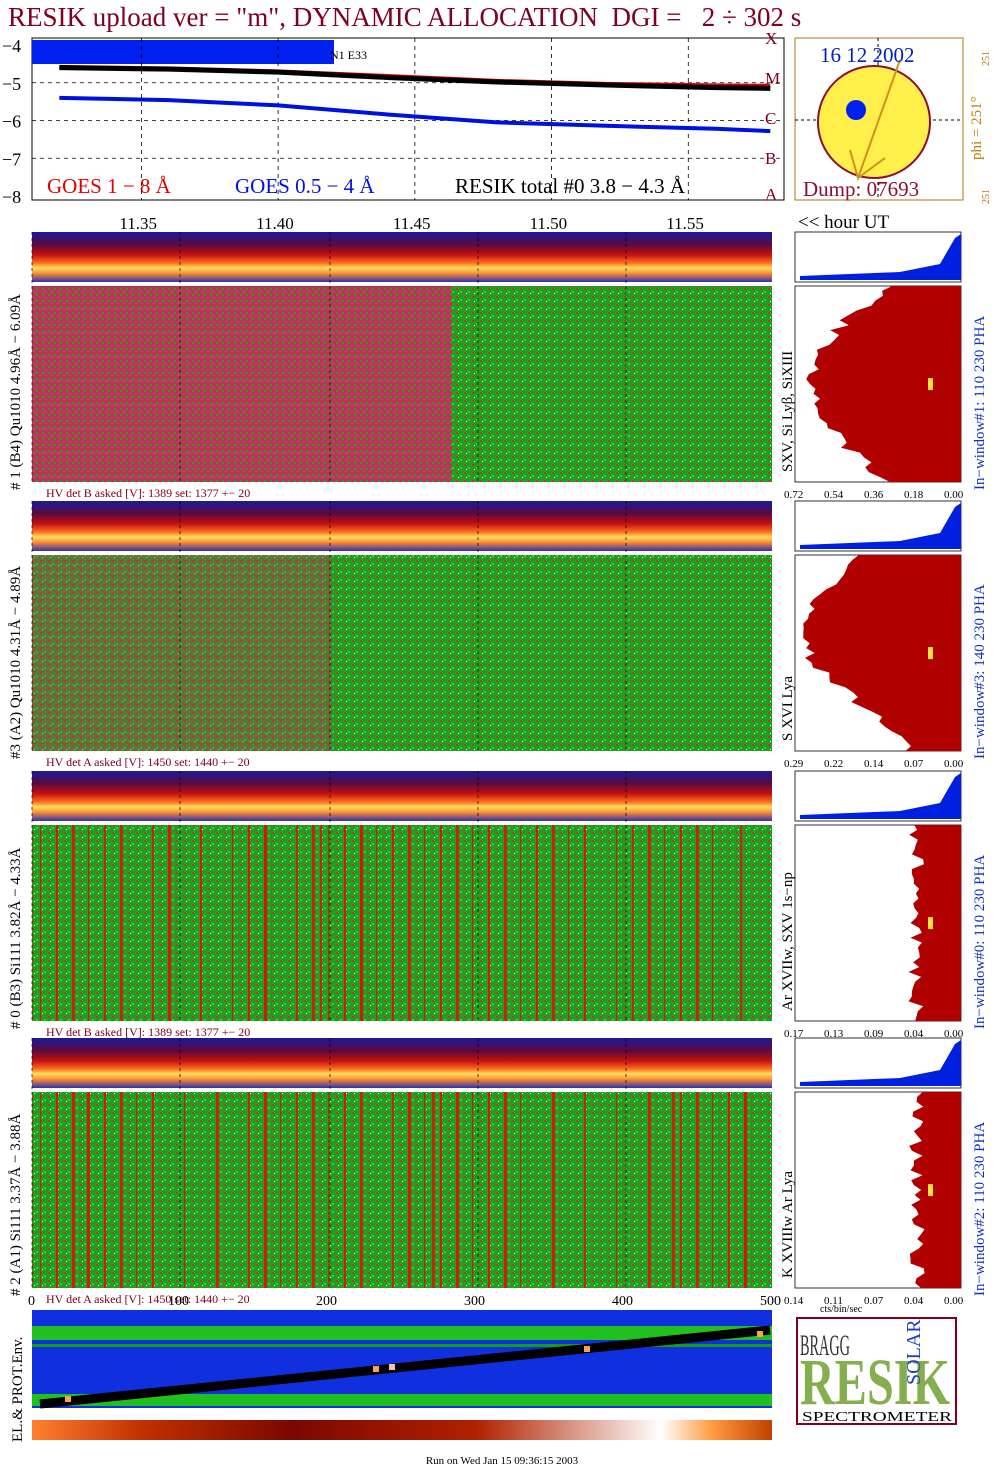 The width and height of the screenshot is (1004, 1476). What do you see at coordinates (770, 158) in the screenshot?
I see `class-letter-b: B` at bounding box center [770, 158].